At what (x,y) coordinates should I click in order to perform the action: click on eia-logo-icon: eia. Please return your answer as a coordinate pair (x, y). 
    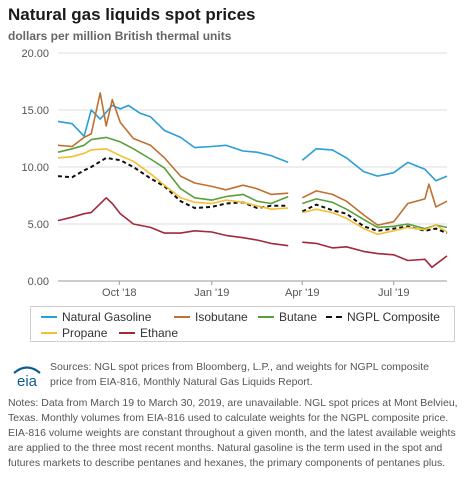
    Looking at the image, I should click on (27, 378).